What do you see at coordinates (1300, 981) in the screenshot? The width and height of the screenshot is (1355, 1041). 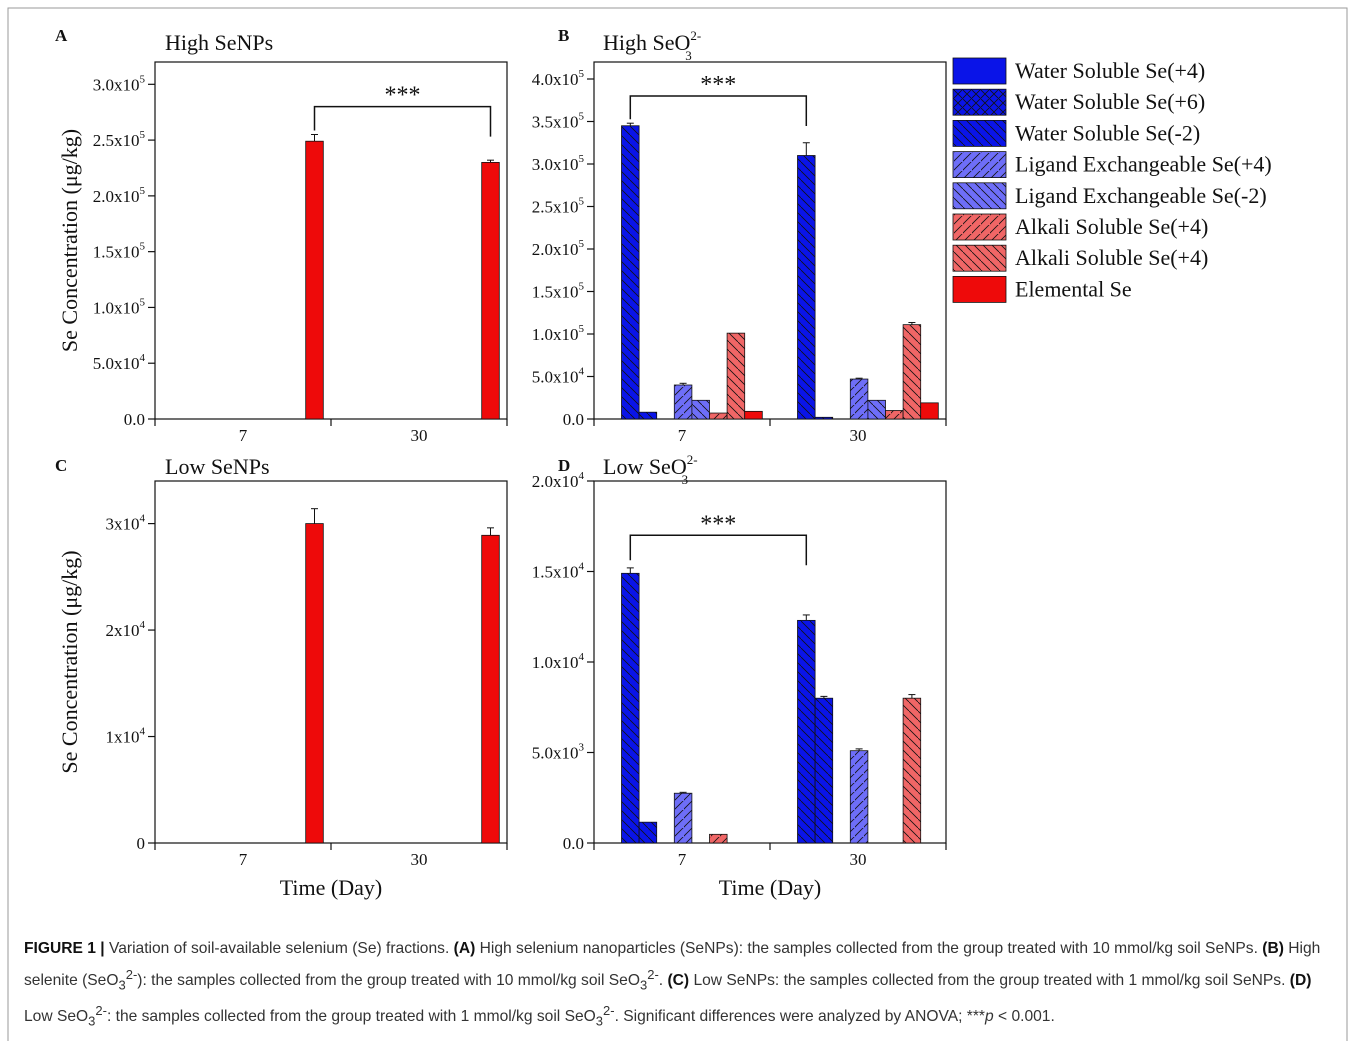 I see `caption-d-tag: (D)` at bounding box center [1300, 981].